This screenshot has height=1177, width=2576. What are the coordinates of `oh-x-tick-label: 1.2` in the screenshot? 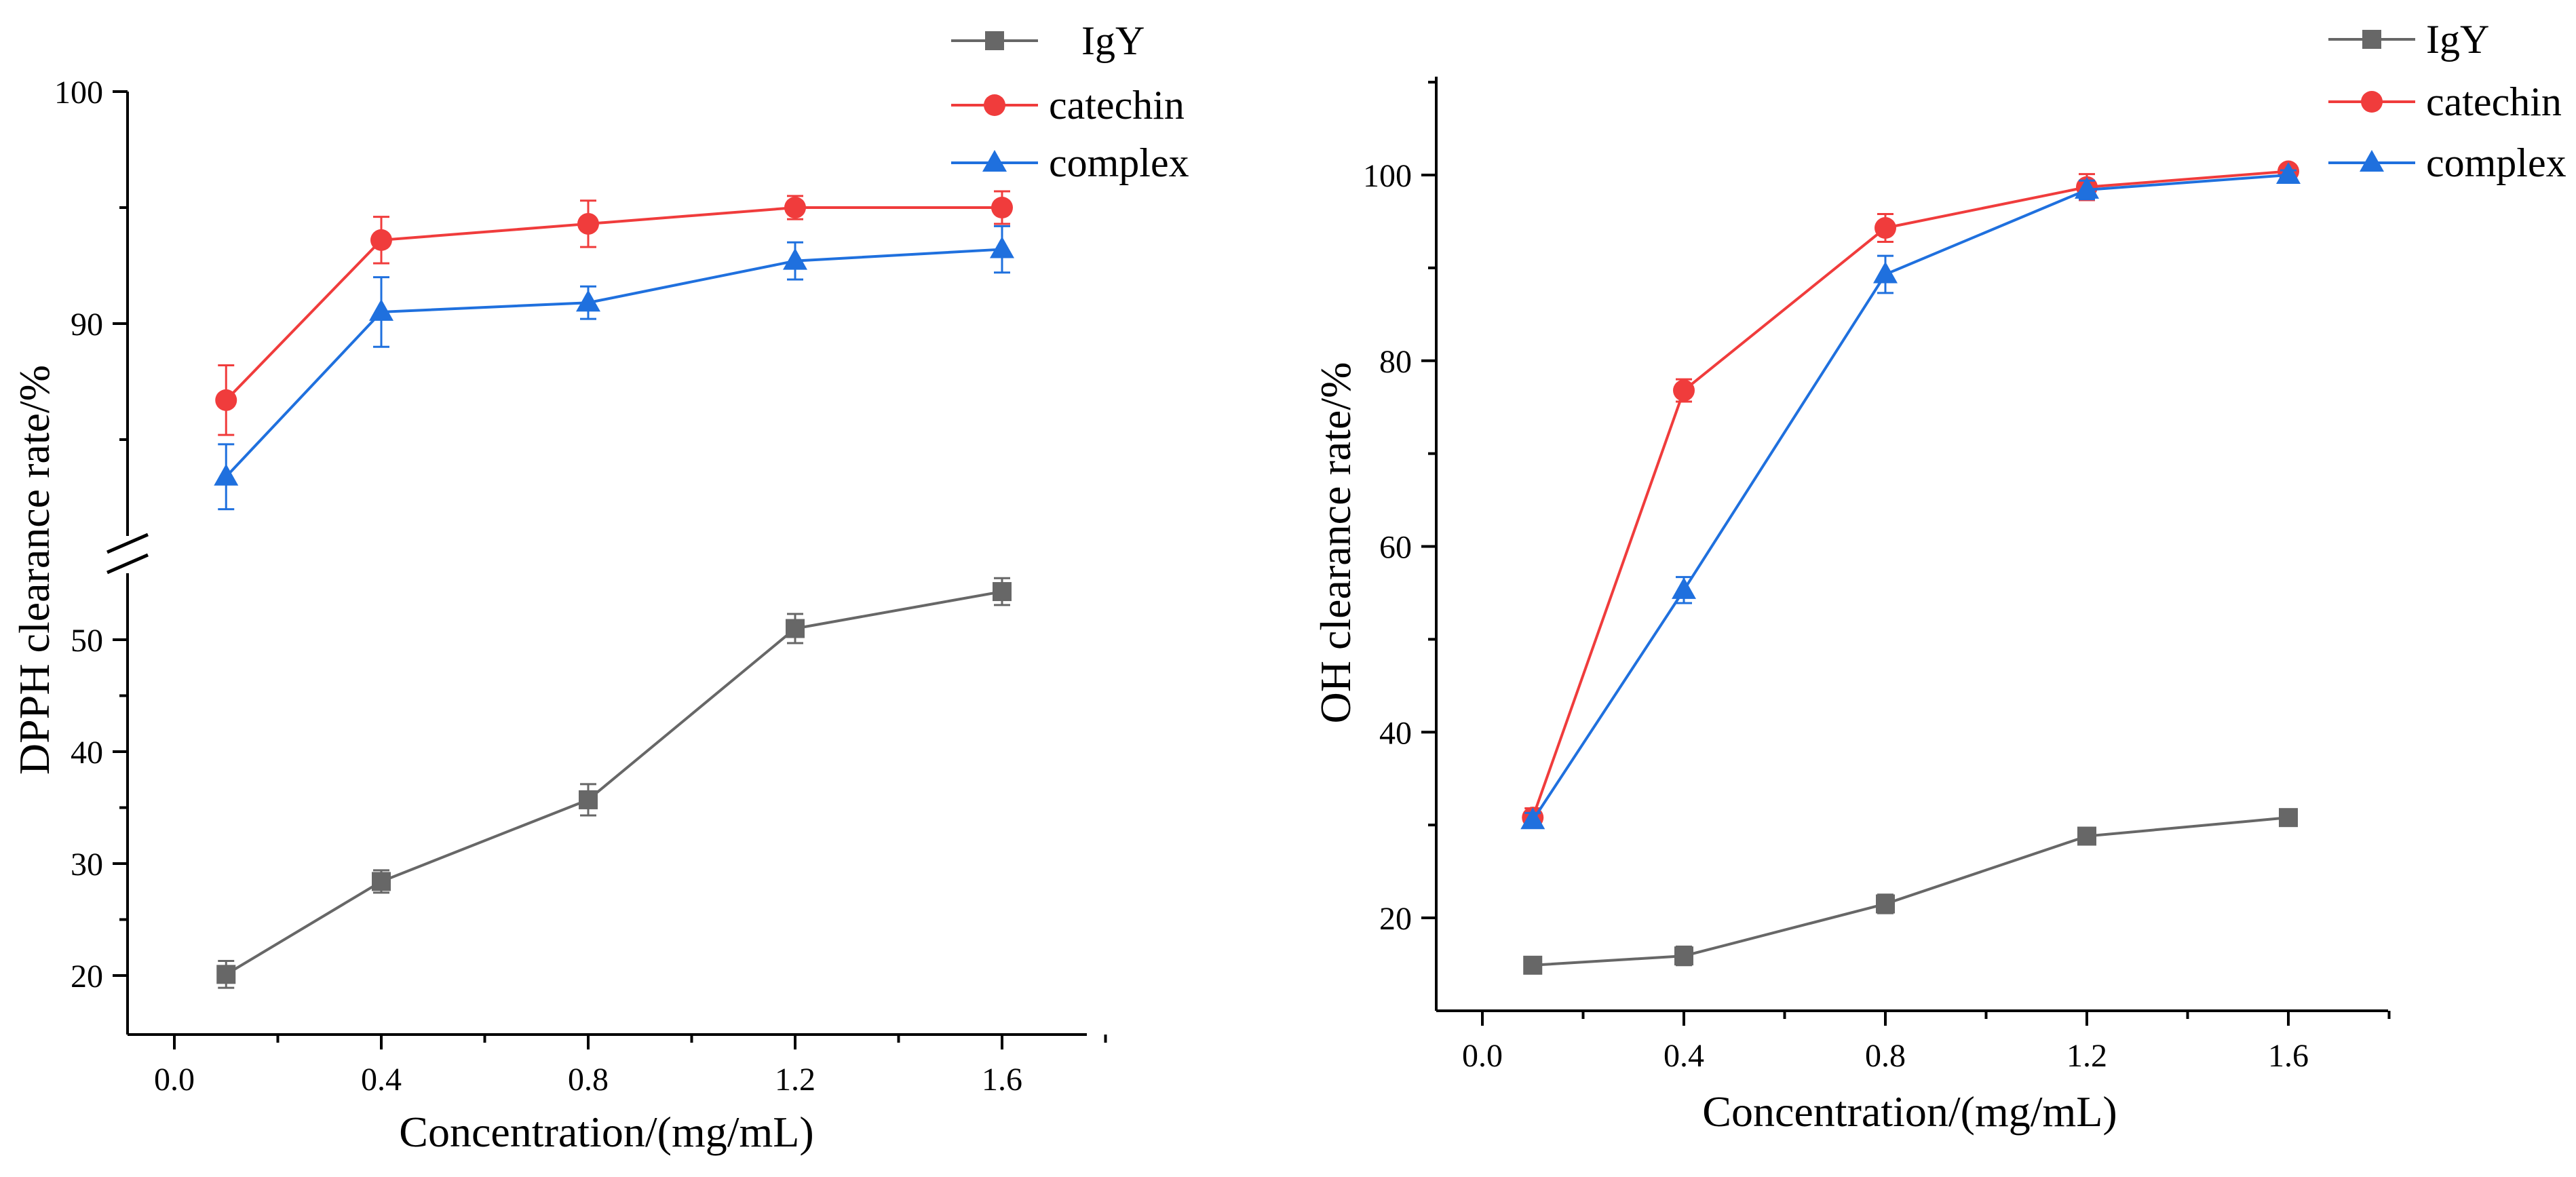 It's located at (2086, 1056).